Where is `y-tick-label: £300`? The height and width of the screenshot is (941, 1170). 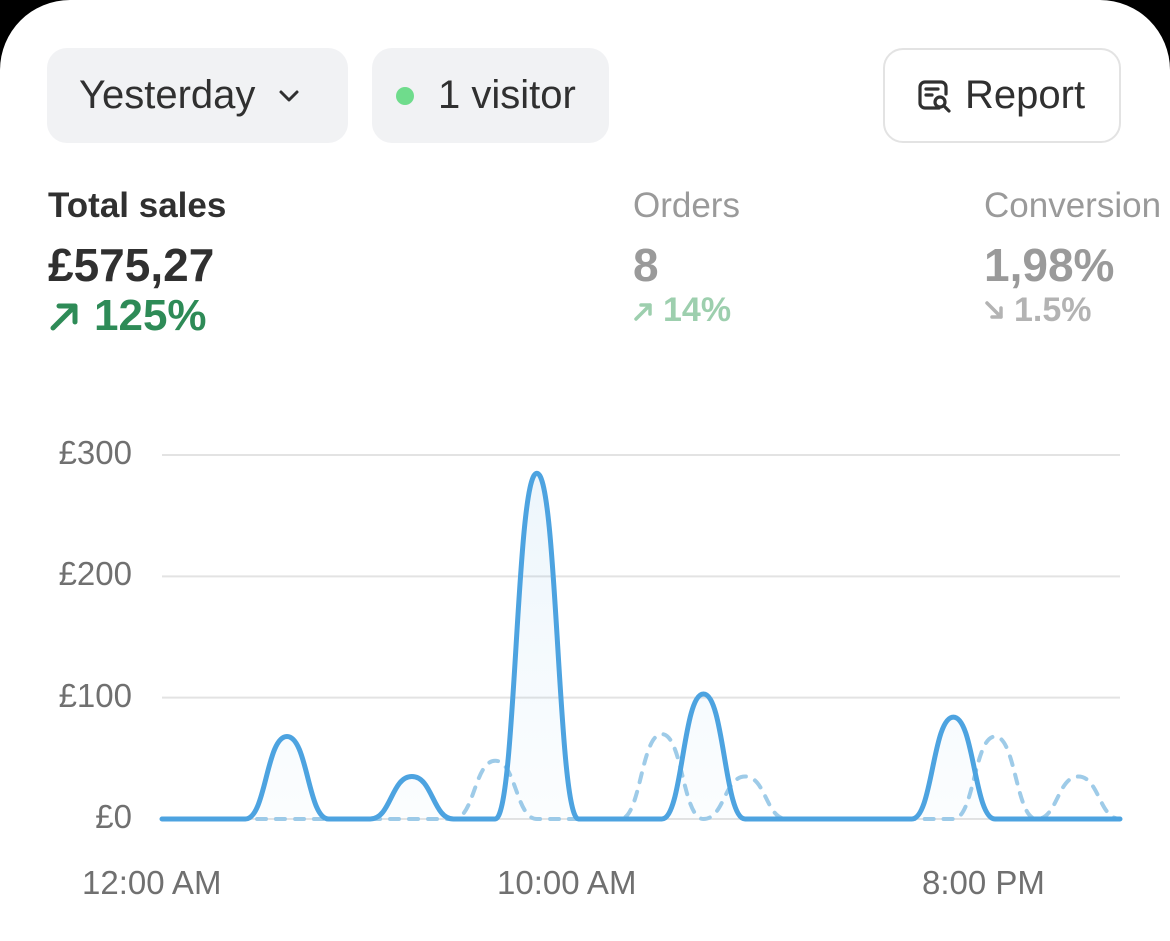 y-tick-label: £300 is located at coordinates (95, 452).